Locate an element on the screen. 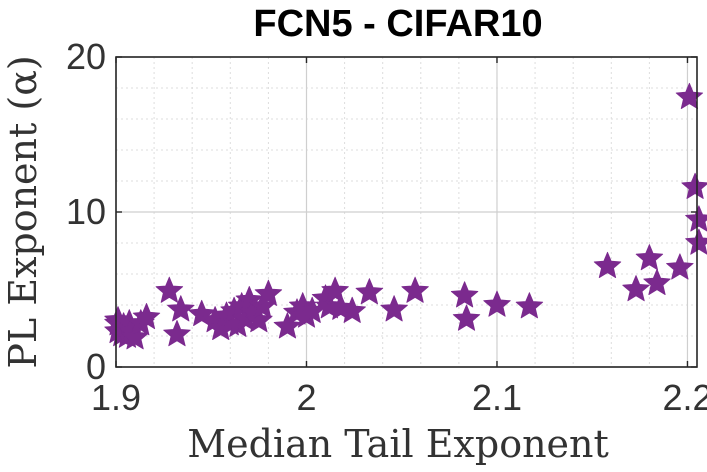 The image size is (707, 472). y-axis-label: PL Exponent (α) is located at coordinates (23, 211).